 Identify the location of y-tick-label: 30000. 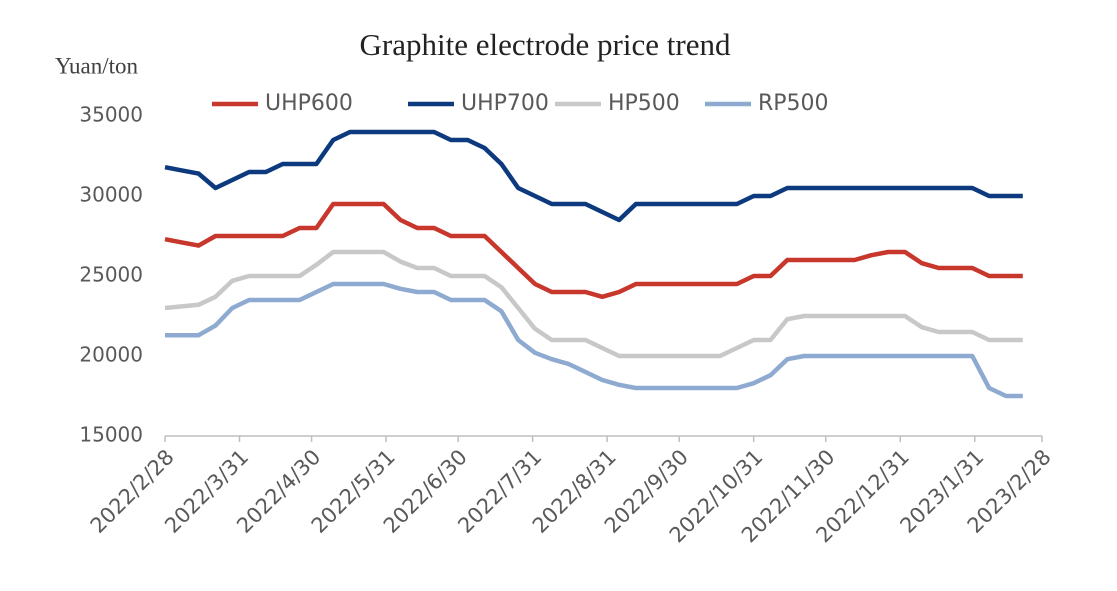
(111, 195).